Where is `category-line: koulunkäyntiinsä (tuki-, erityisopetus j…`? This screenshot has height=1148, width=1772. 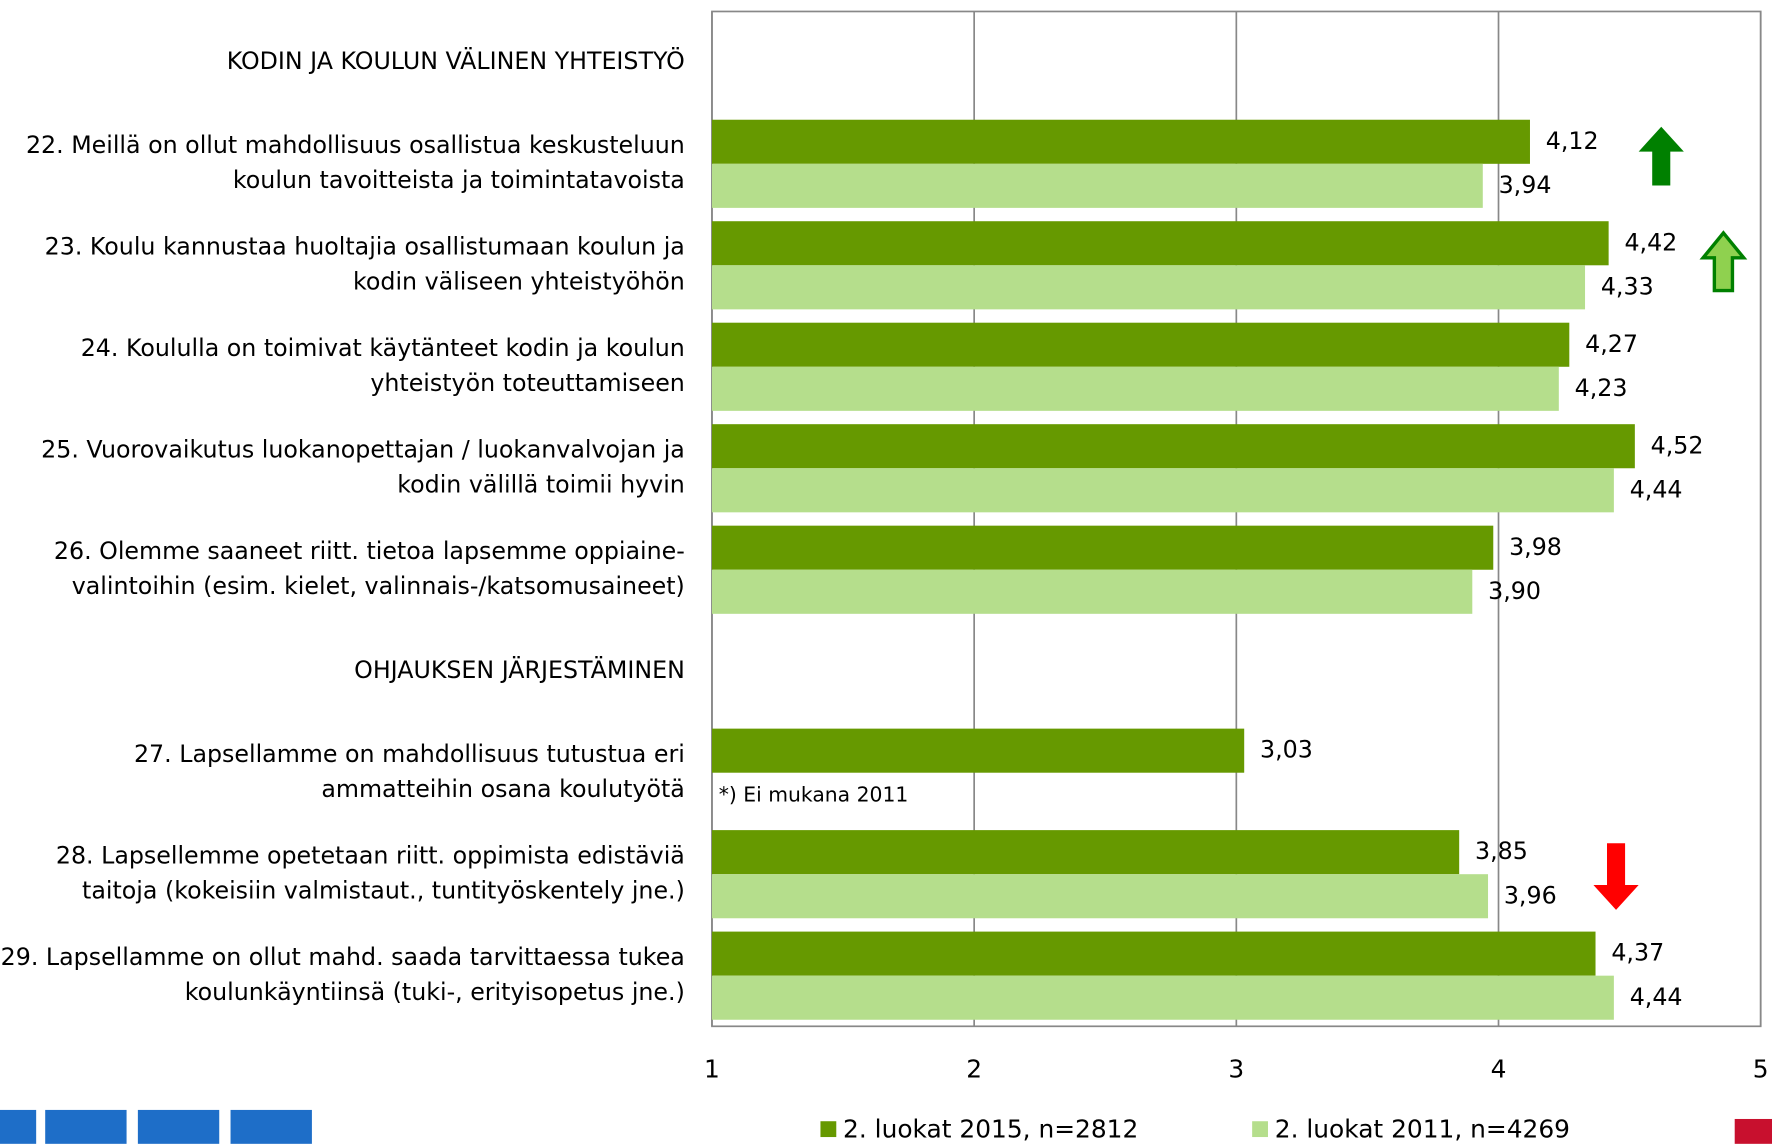
category-line: koulunkäyntiinsä (tuki-, erityisopetus j… is located at coordinates (435, 992).